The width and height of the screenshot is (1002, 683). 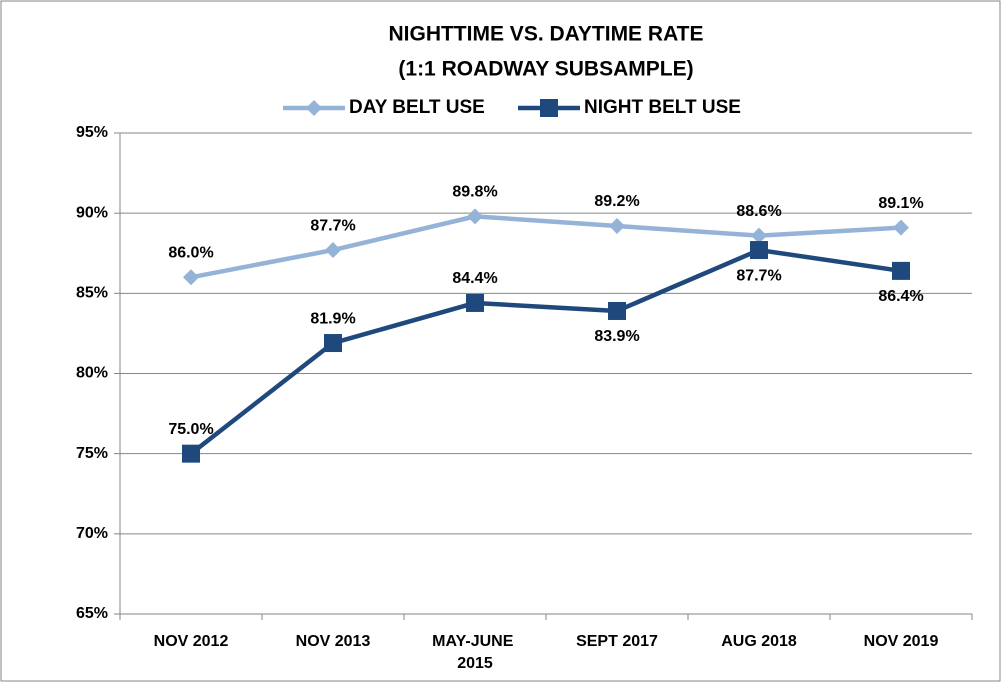 I want to click on x-tick-label: MAY-JUNE 2015, so click(x=475, y=652).